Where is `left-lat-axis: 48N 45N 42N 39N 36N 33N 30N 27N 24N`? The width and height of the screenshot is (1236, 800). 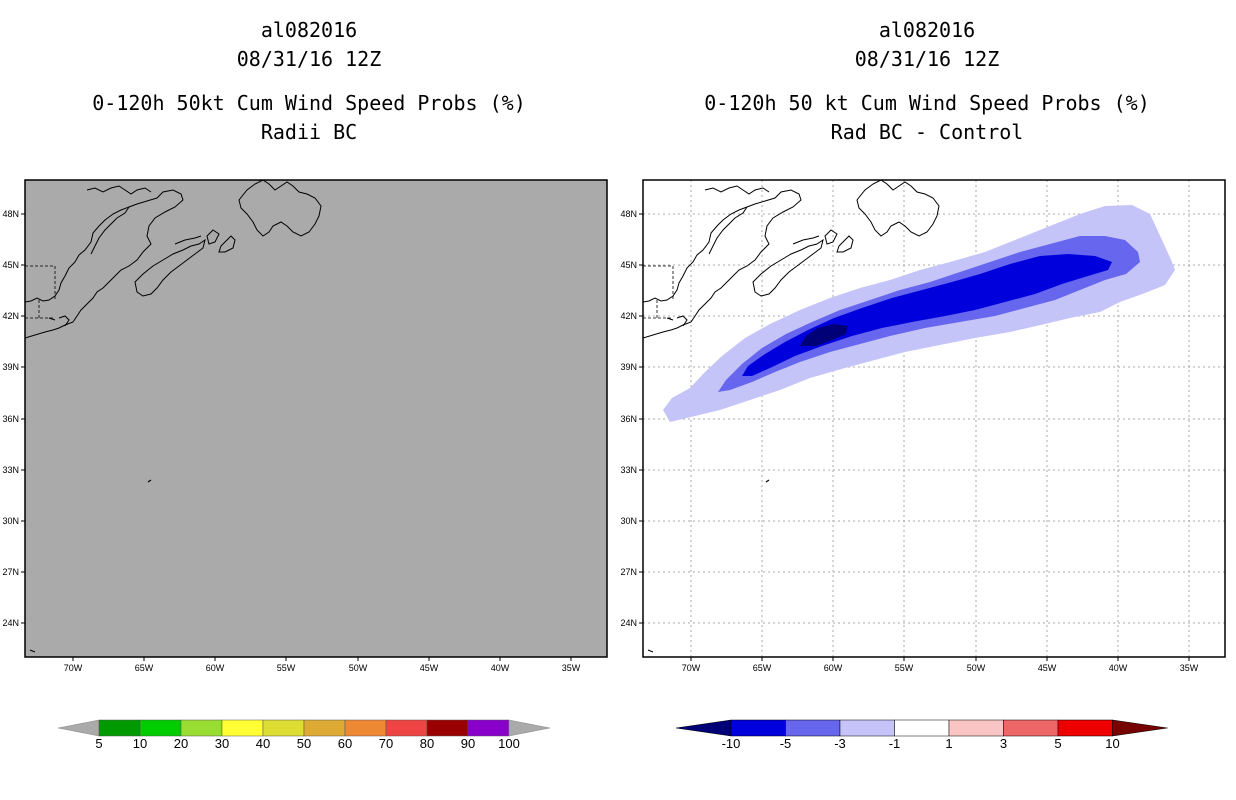 left-lat-axis: 48N 45N 42N 39N 36N 33N 30N 27N 24N is located at coordinates (13, 418).